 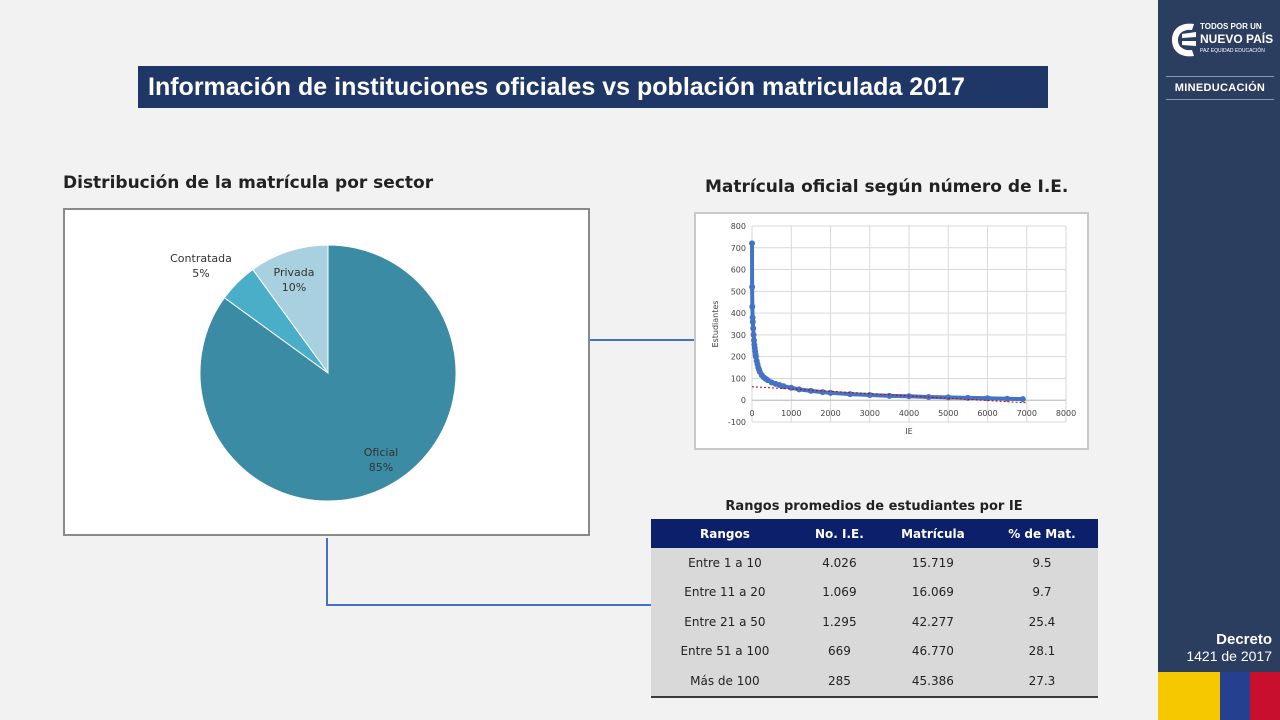 I want to click on decree-label: Decreto, so click(x=1244, y=639).